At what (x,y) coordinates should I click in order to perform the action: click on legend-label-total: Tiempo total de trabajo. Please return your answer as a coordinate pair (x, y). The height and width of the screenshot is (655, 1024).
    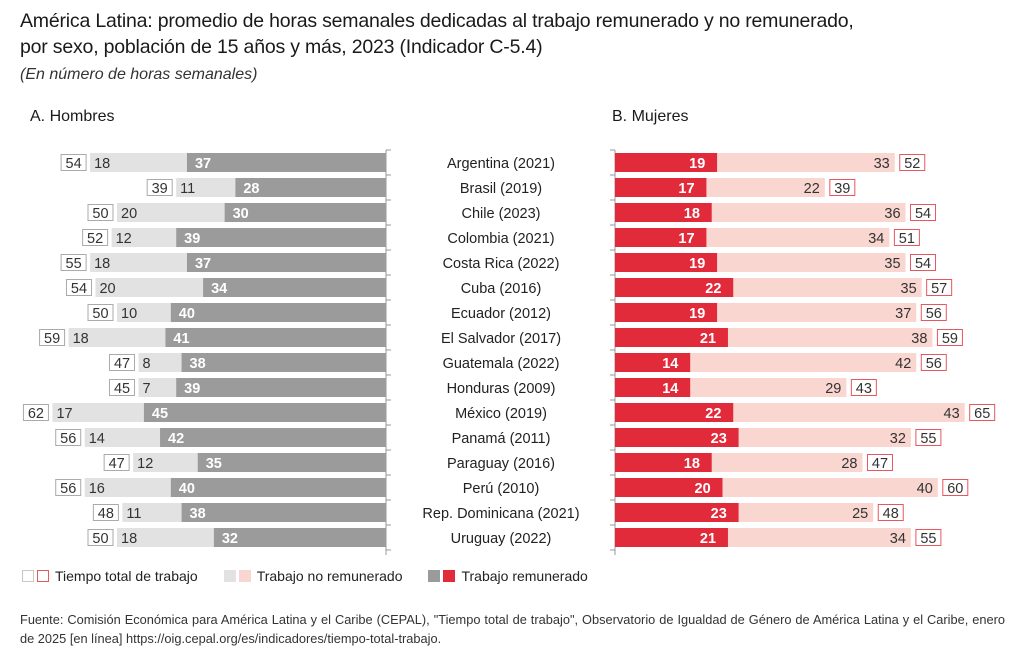
    Looking at the image, I should click on (126, 576).